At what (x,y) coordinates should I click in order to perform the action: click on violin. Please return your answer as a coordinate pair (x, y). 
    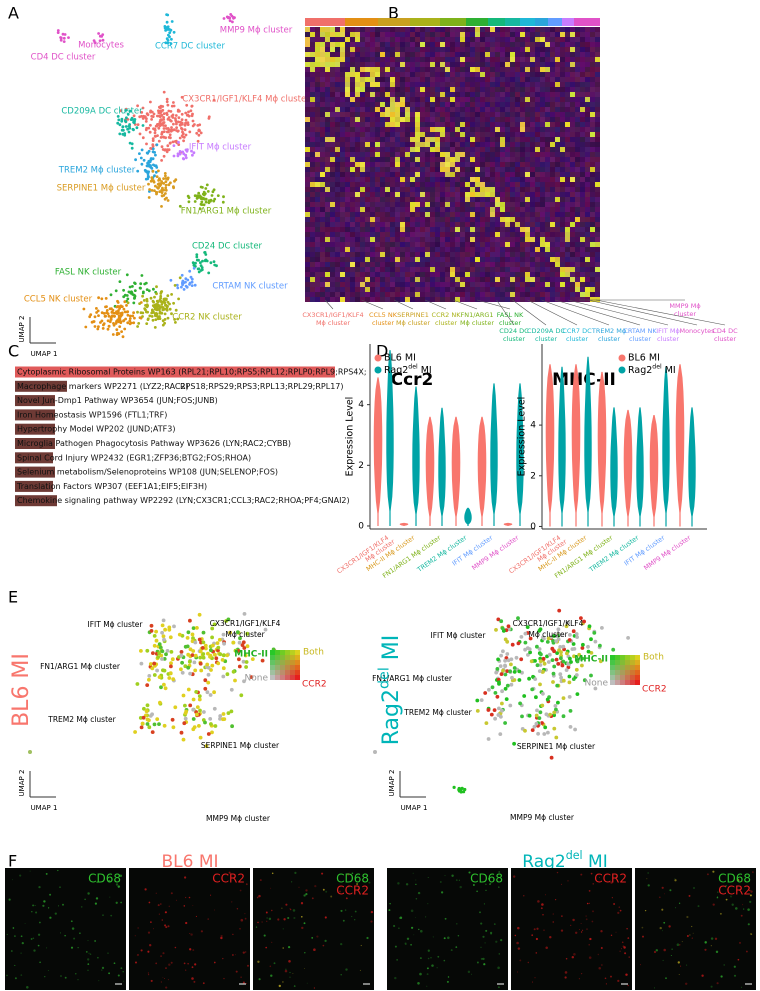
    Looking at the image, I should click on (602, 449).